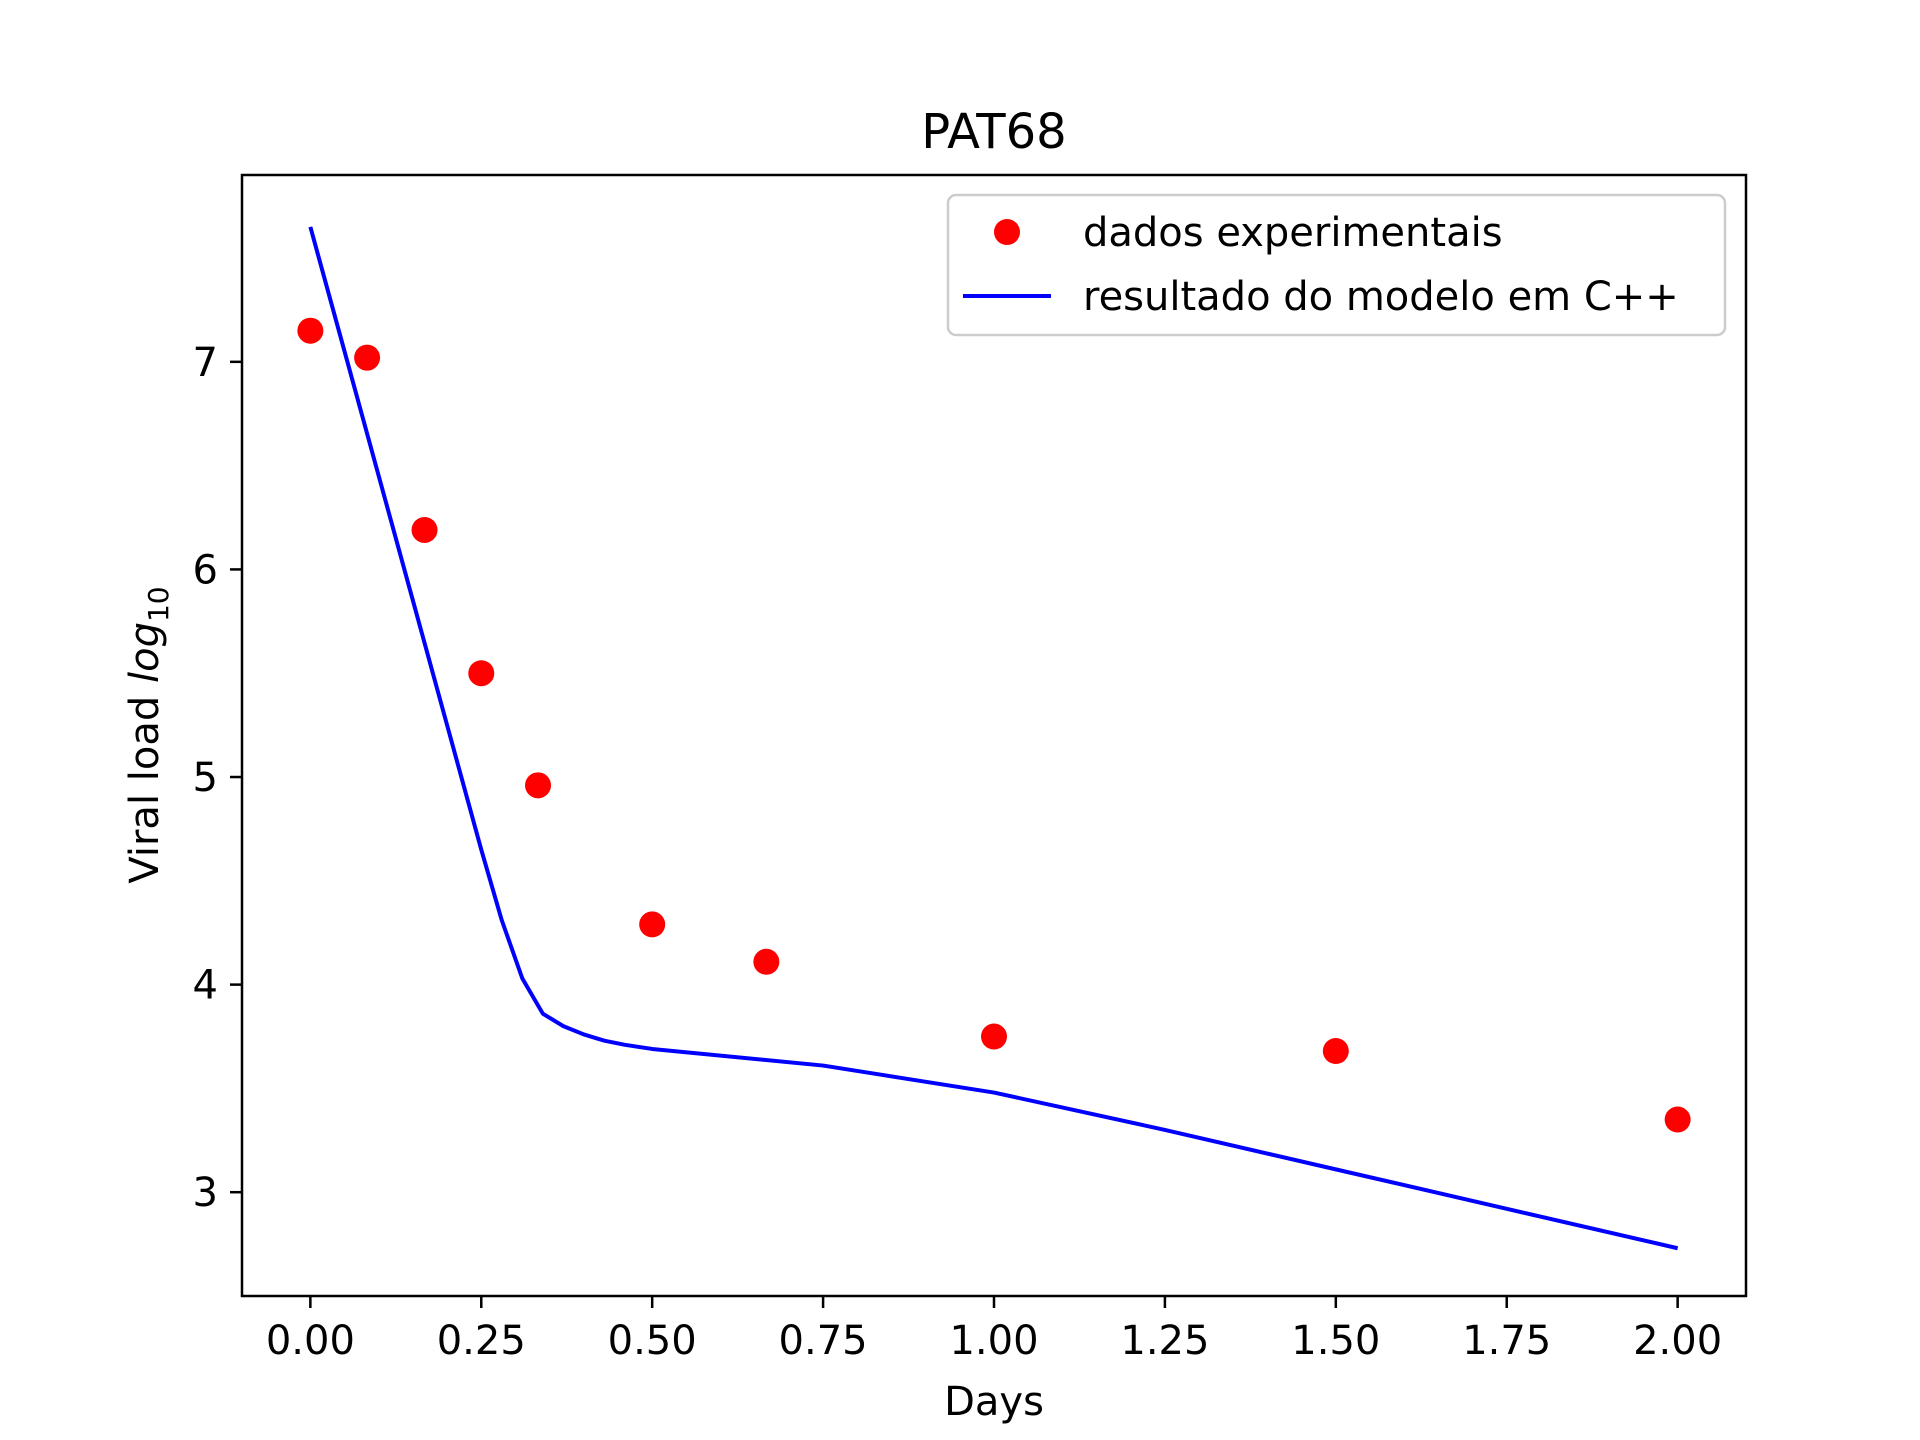 This screenshot has height=1440, width=1920. What do you see at coordinates (310, 1341) in the screenshot?
I see `x-tick-label: 0.00` at bounding box center [310, 1341].